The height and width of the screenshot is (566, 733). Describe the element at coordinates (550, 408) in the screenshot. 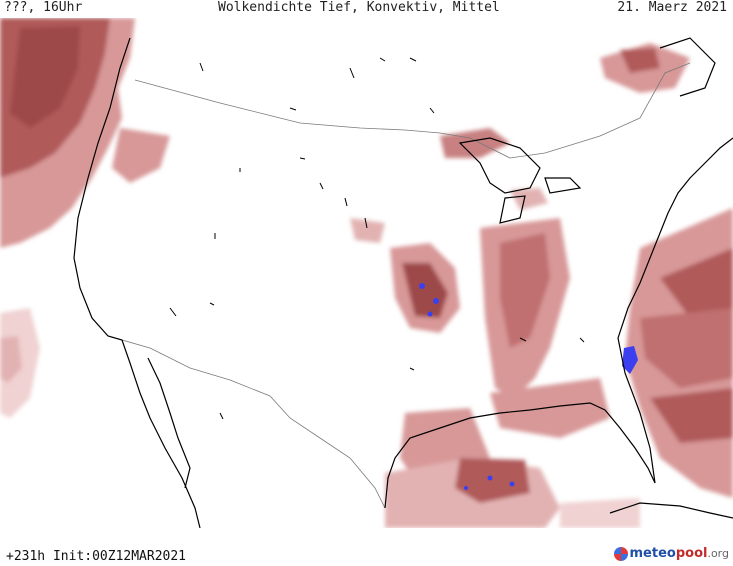

I see `cloud-field-gulf` at that location.